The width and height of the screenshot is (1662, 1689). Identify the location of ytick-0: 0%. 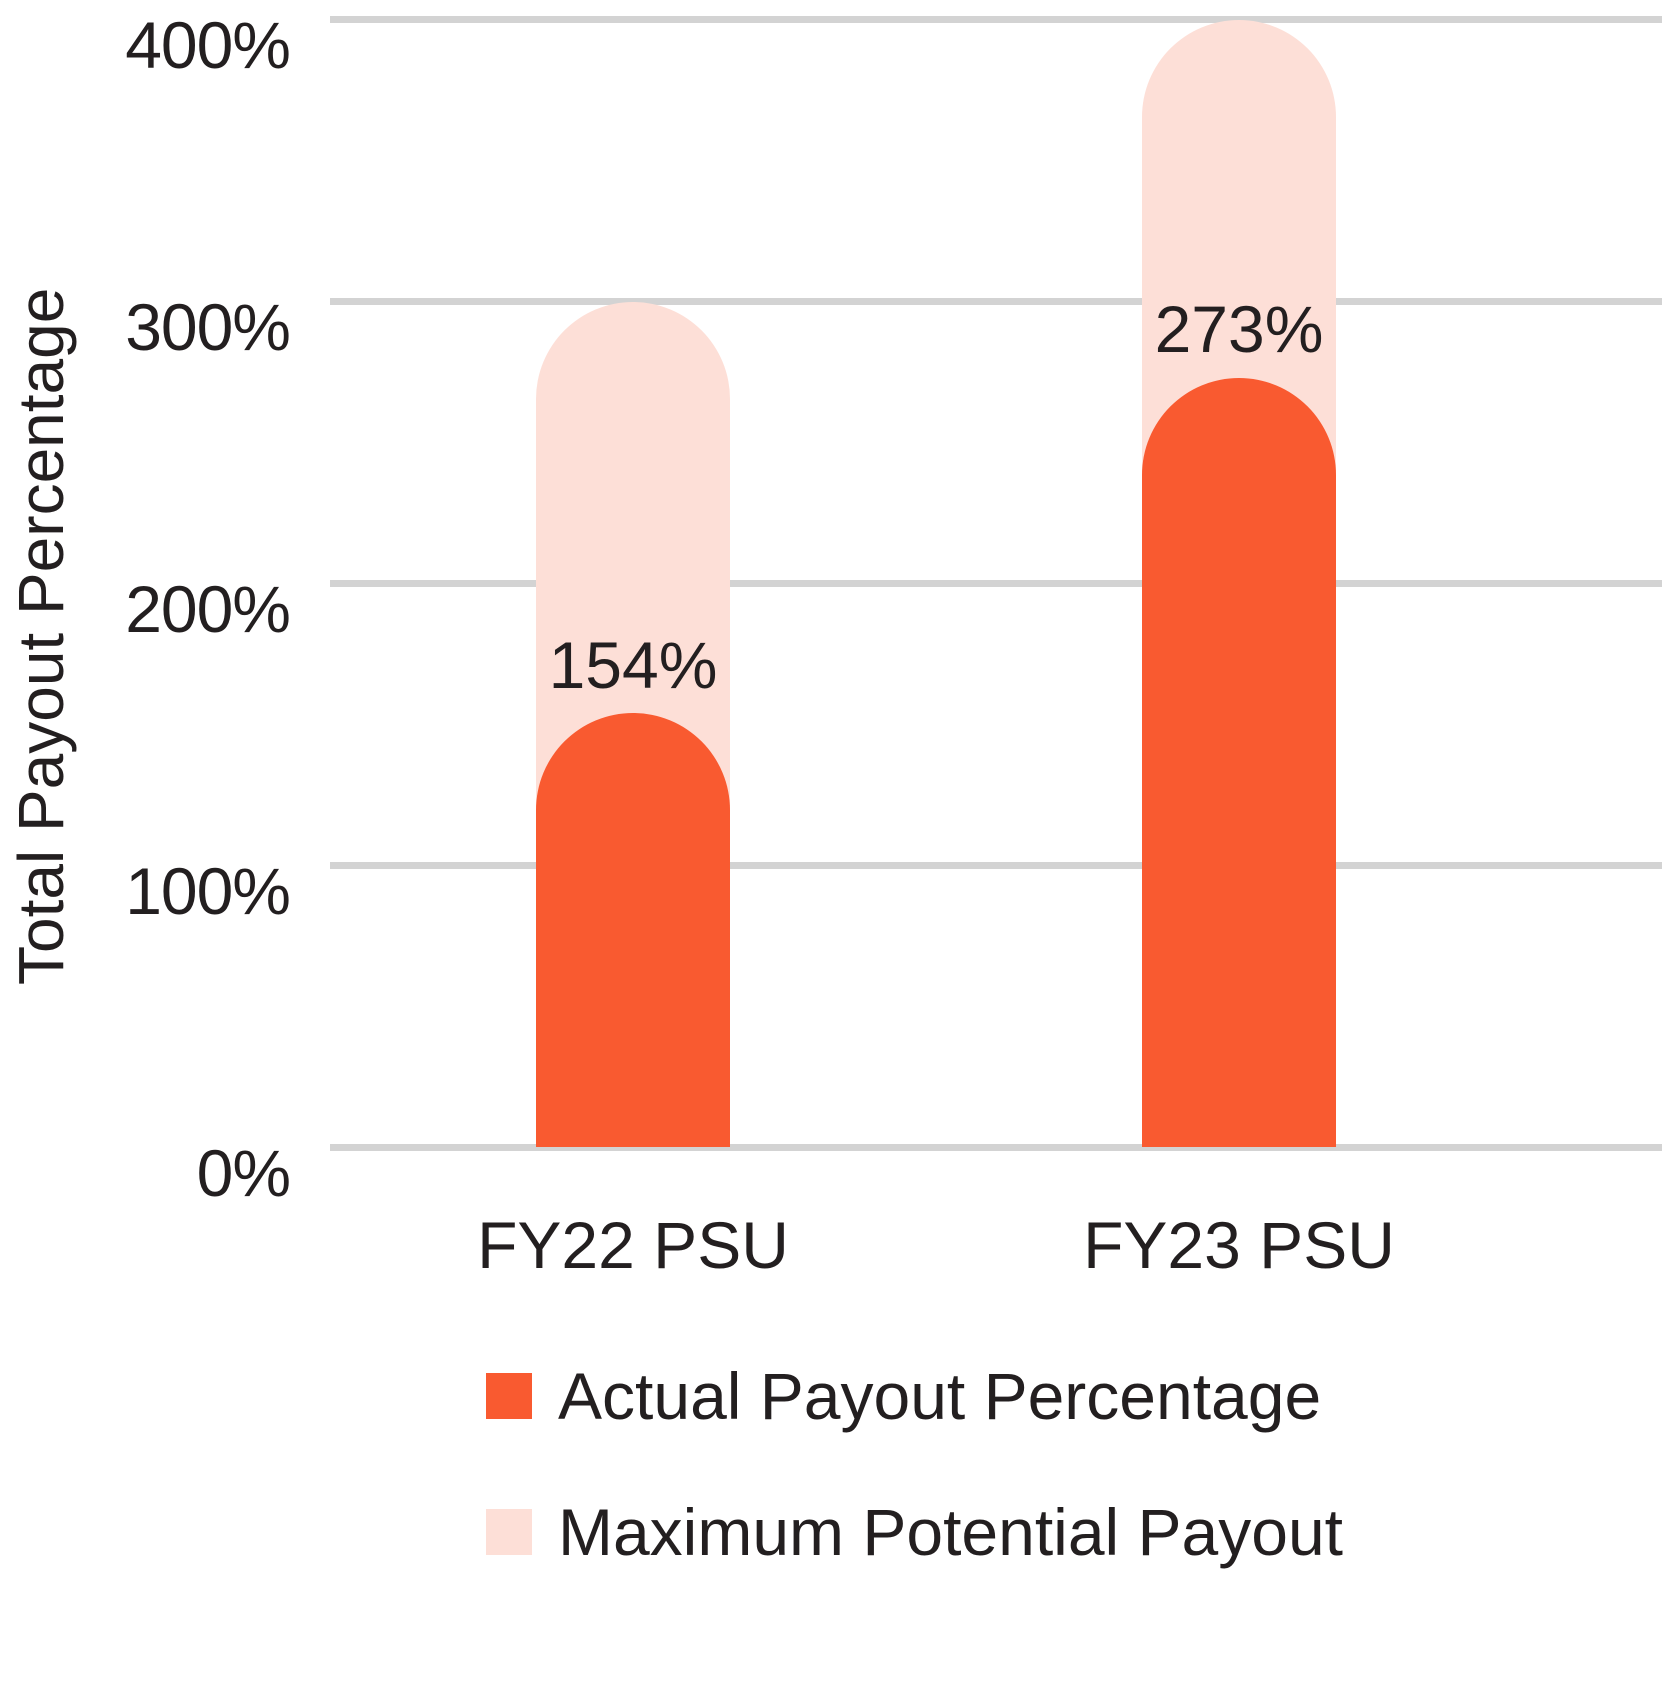
(243, 1173).